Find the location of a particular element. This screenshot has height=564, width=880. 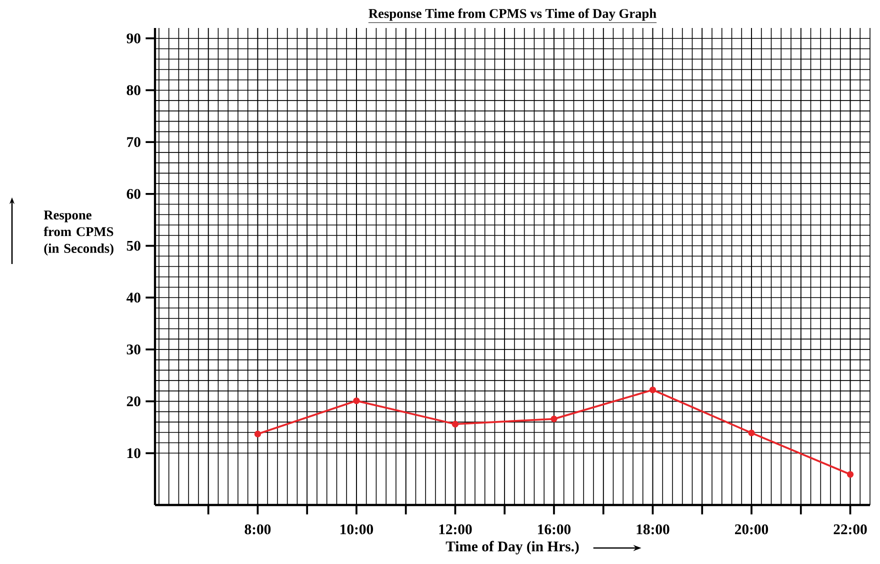

x-axis-title: Time of Day (in Hrs.) is located at coordinates (512, 547).